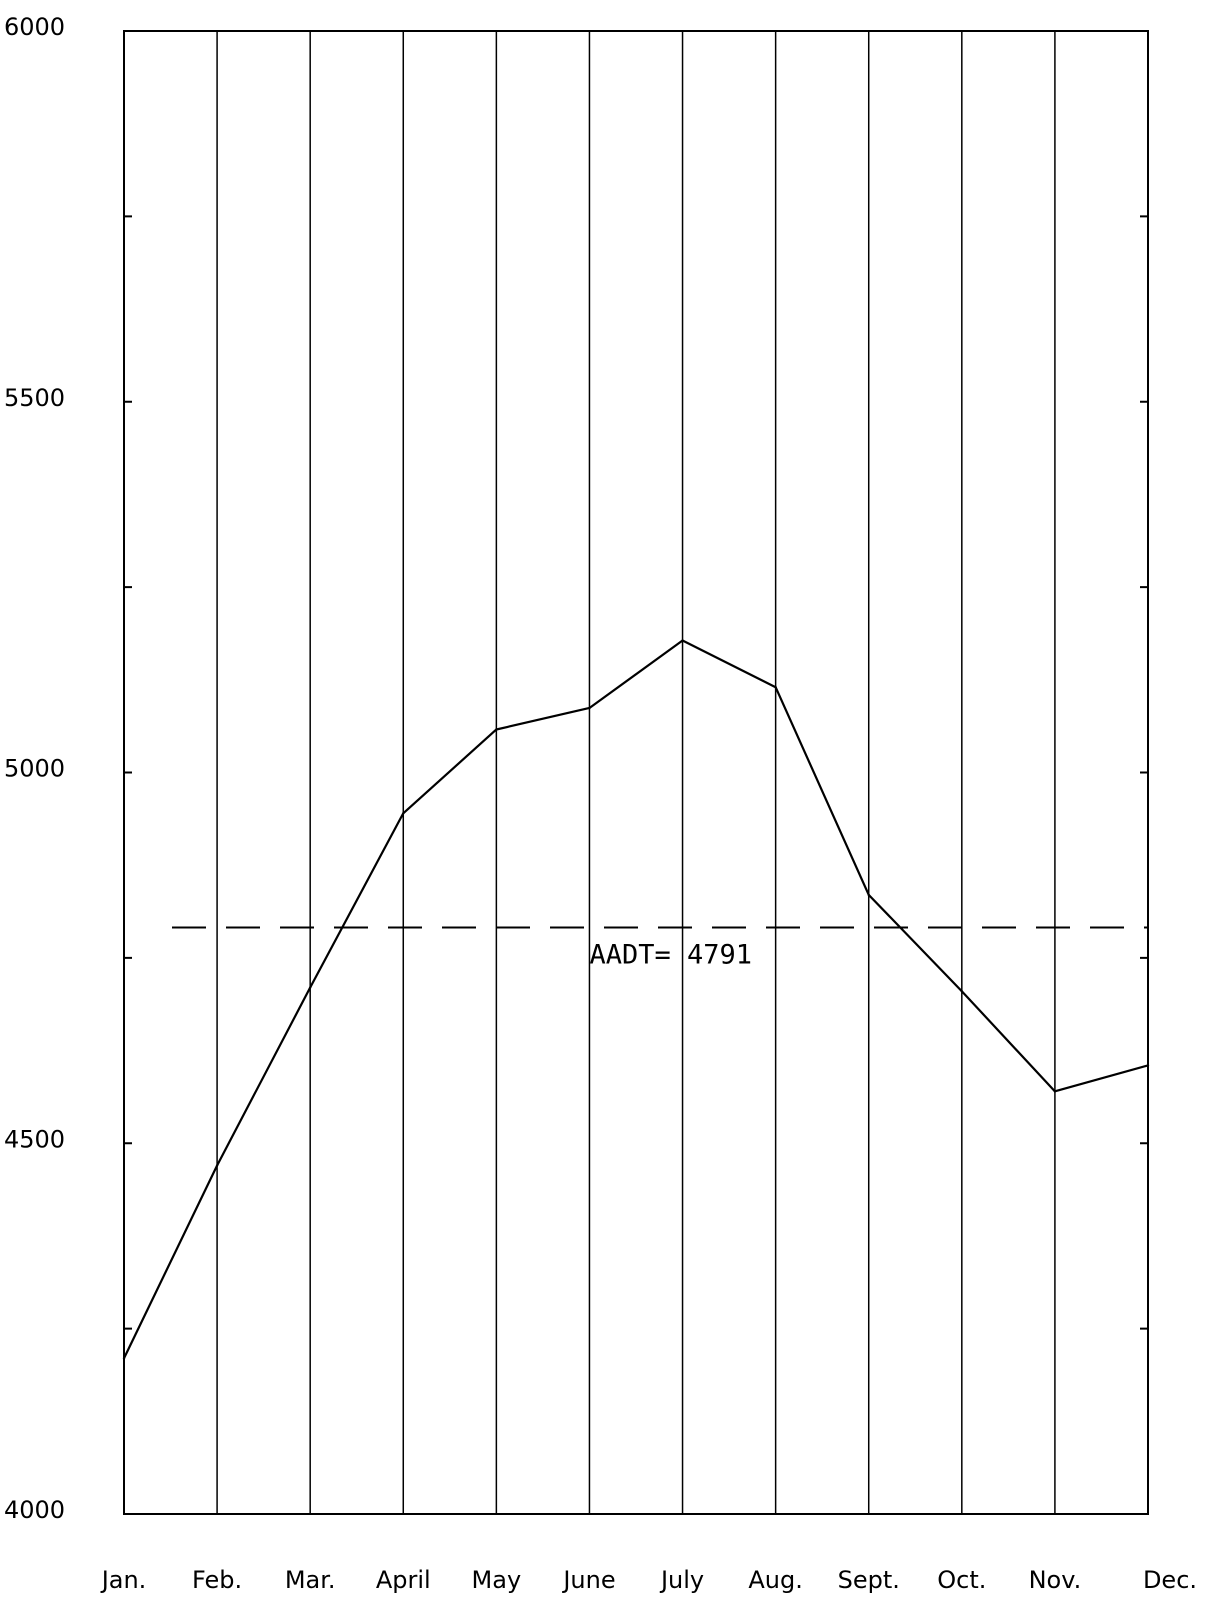 The image size is (1213, 1609). I want to click on x-tick-label: Jan., so click(123, 1580).